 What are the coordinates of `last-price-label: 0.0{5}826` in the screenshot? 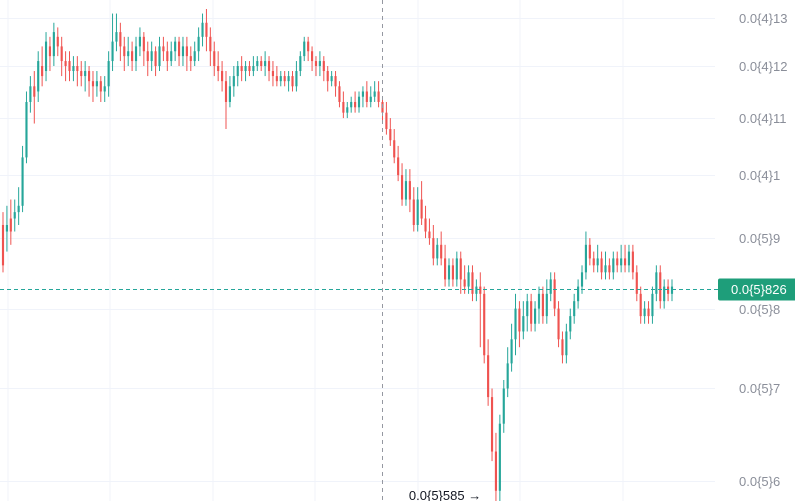 It's located at (759, 289).